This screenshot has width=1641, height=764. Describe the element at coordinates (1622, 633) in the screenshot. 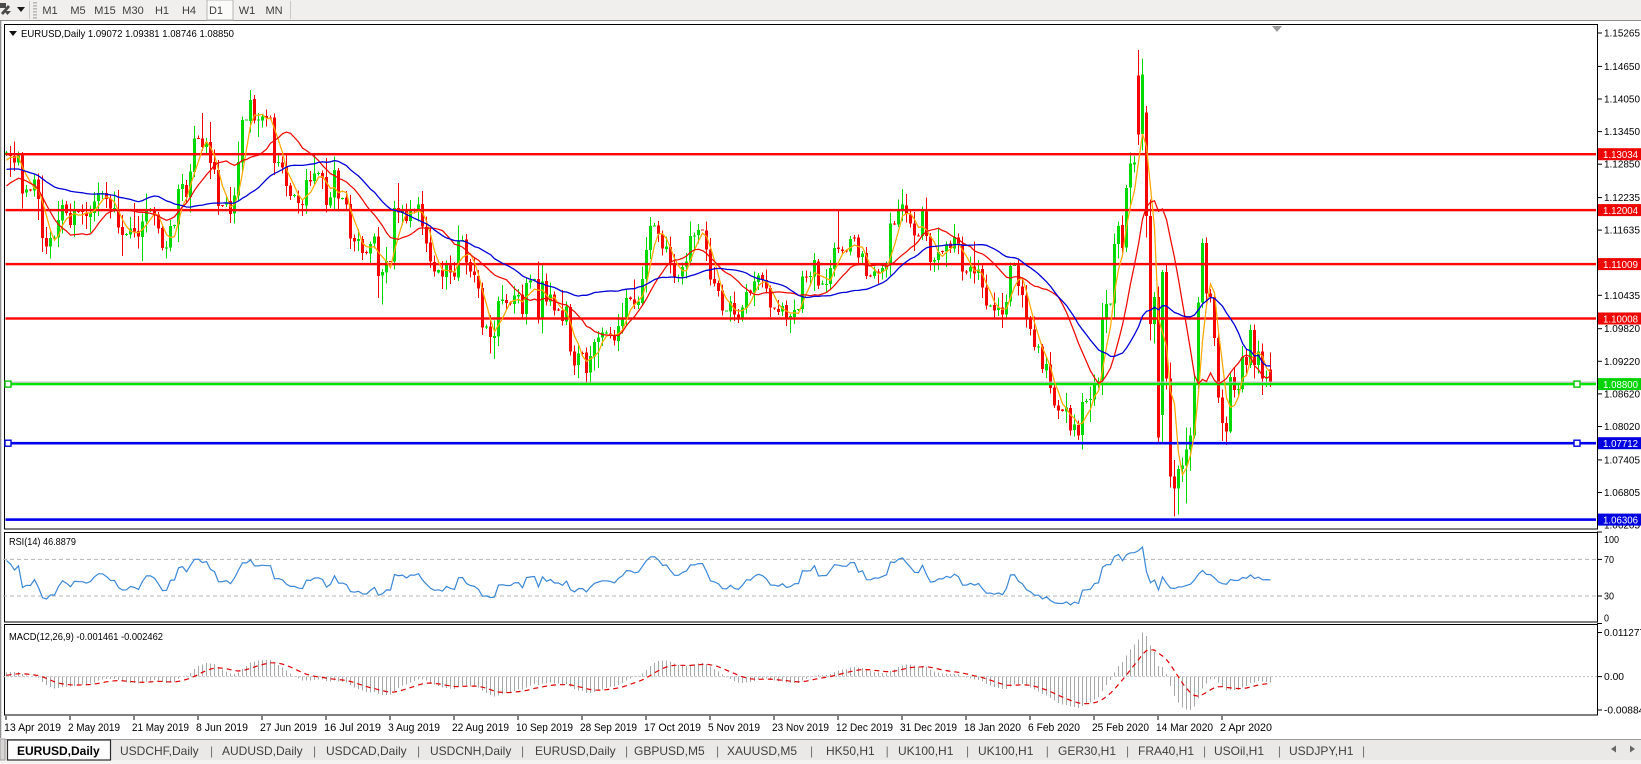

I see `svg-text: 0.011277` at that location.